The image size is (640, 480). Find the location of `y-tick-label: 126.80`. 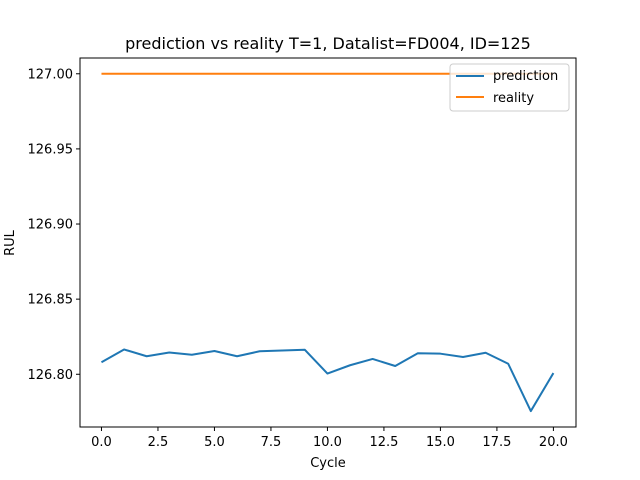

y-tick-label: 126.80 is located at coordinates (51, 375).